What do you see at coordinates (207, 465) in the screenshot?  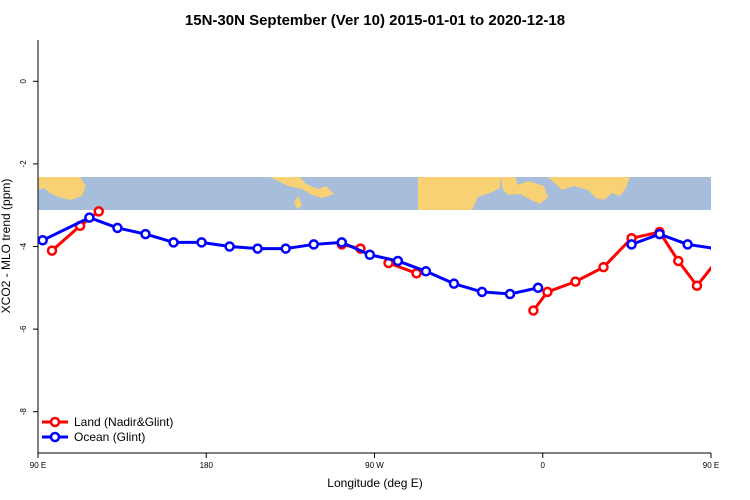 I see `x-tick-label: 180` at bounding box center [207, 465].